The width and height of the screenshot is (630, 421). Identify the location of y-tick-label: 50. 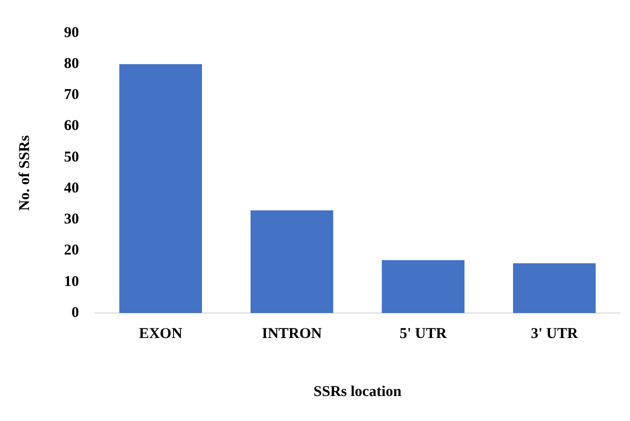
(71, 157).